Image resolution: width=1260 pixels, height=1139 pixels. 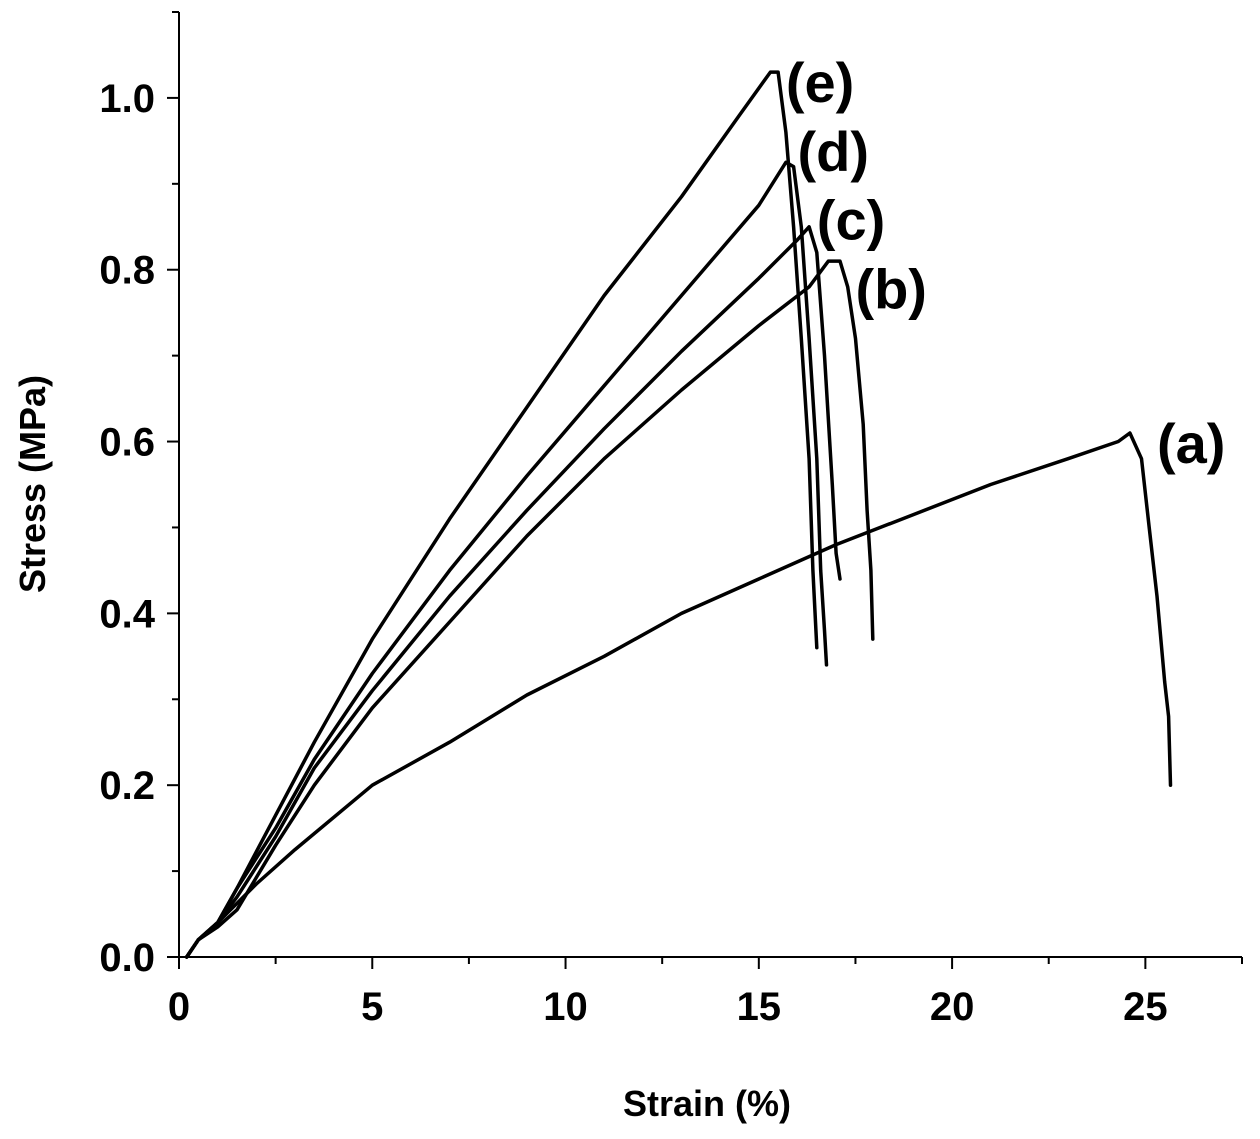 I want to click on series-c-label: (c), so click(x=851, y=220).